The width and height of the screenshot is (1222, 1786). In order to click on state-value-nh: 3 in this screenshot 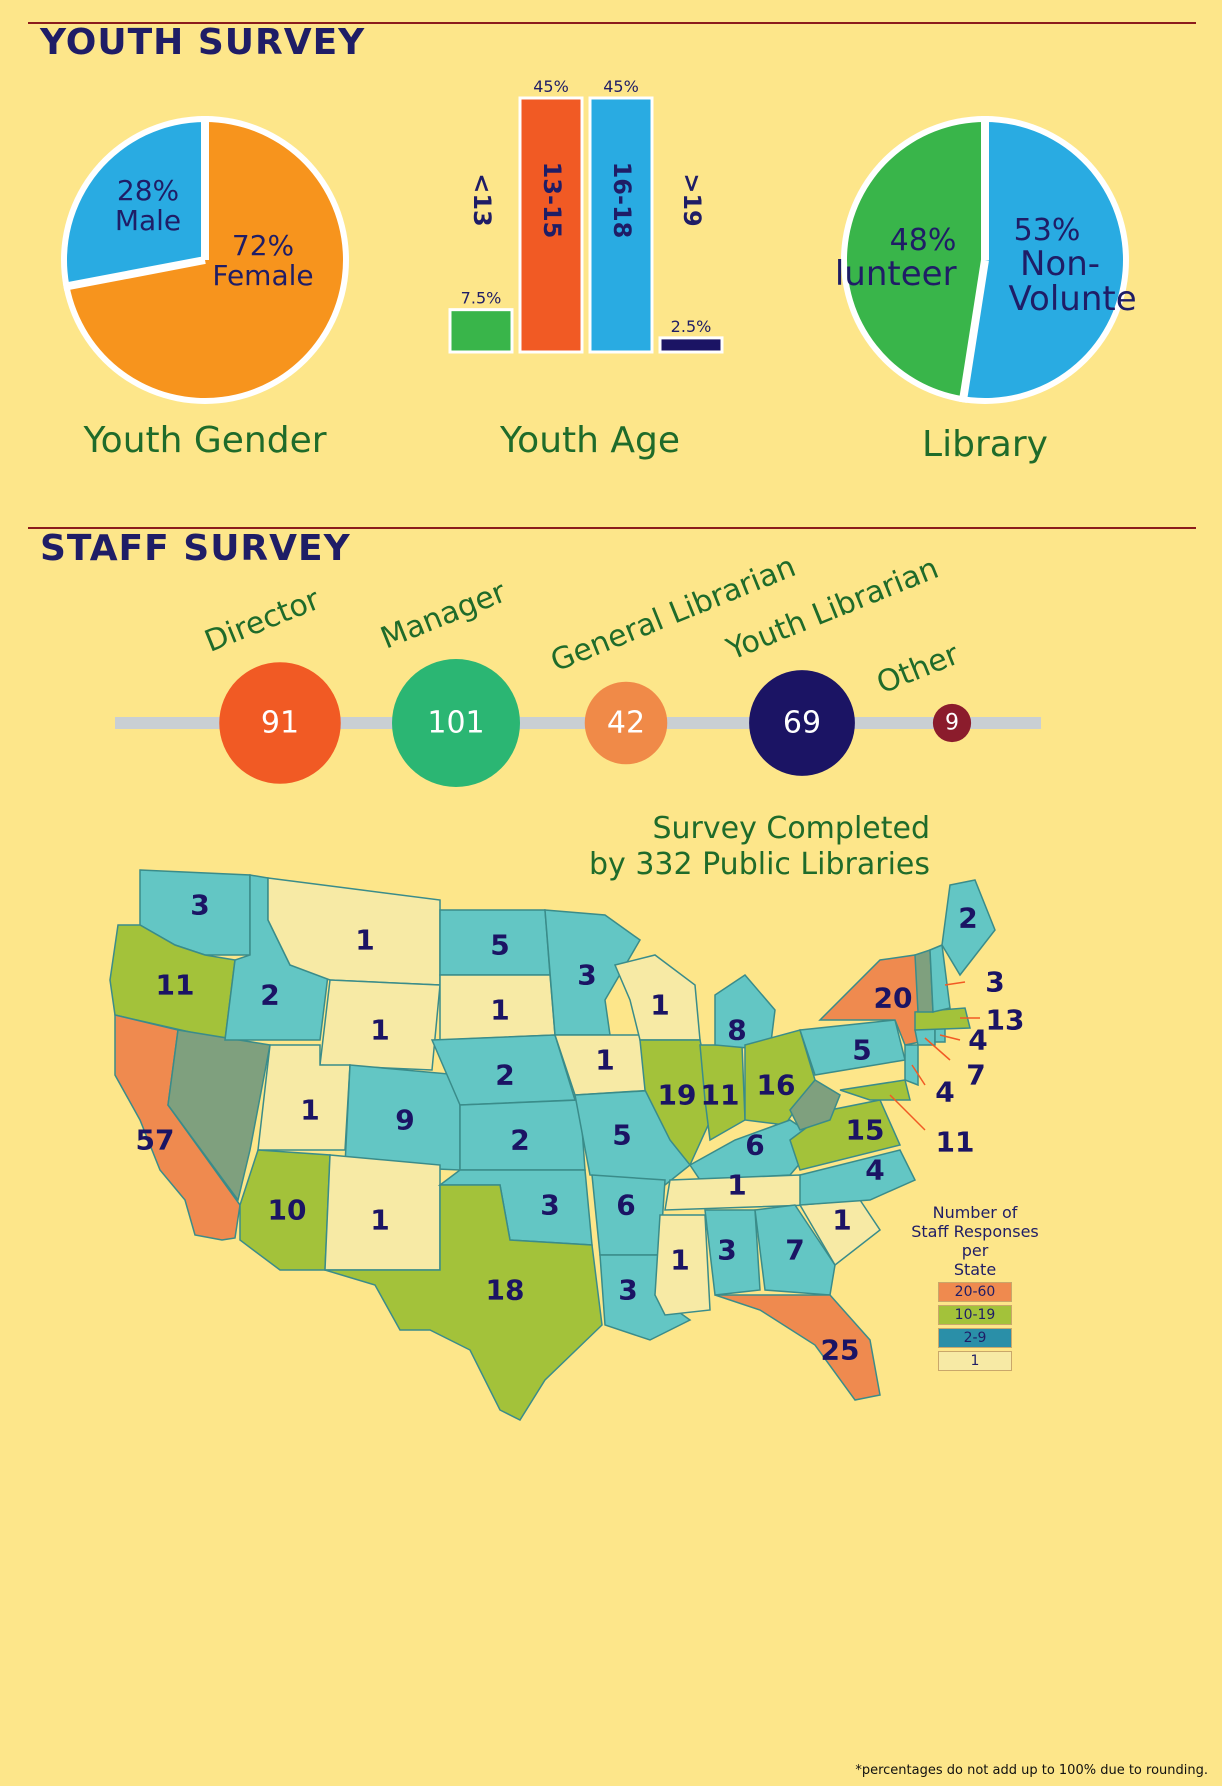, I will do `click(994, 982)`.